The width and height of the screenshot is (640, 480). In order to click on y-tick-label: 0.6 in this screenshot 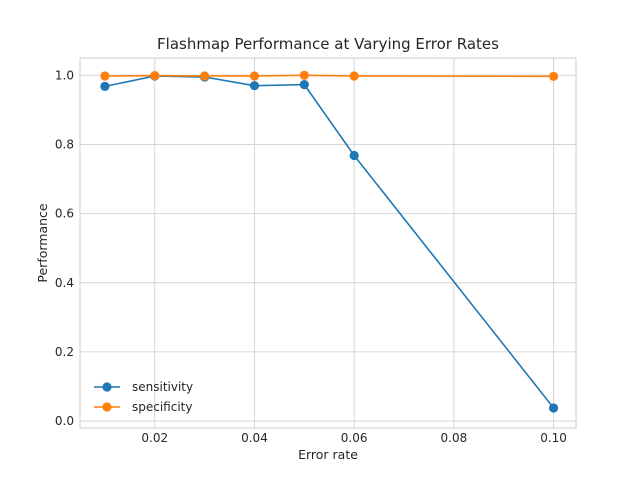, I will do `click(64, 214)`.